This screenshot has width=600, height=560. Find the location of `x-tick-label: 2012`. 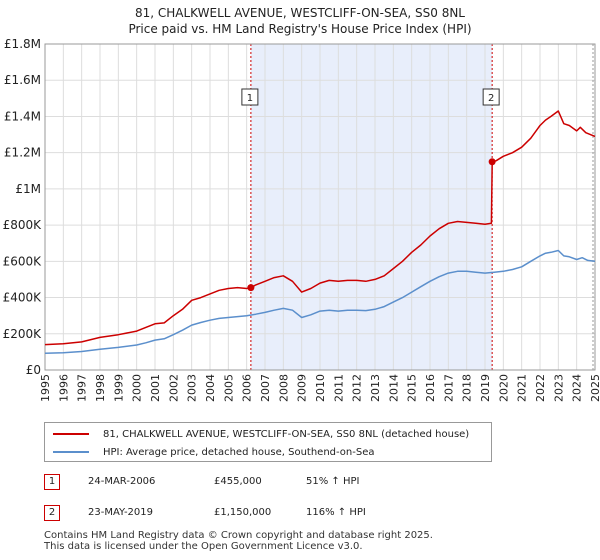

x-tick-label: 2012 is located at coordinates (357, 388).